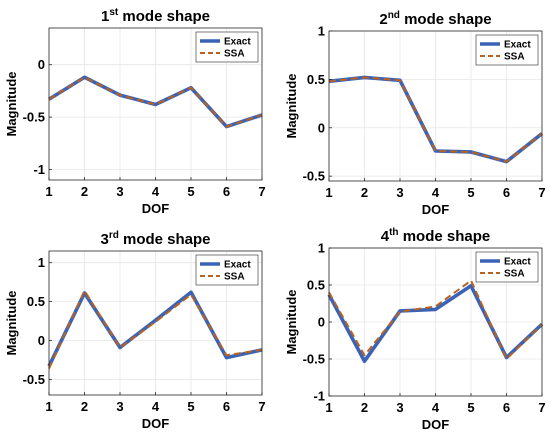 Image resolution: width=550 pixels, height=438 pixels. What do you see at coordinates (435, 19) in the screenshot?
I see `chart-title: 2nd mode shape` at bounding box center [435, 19].